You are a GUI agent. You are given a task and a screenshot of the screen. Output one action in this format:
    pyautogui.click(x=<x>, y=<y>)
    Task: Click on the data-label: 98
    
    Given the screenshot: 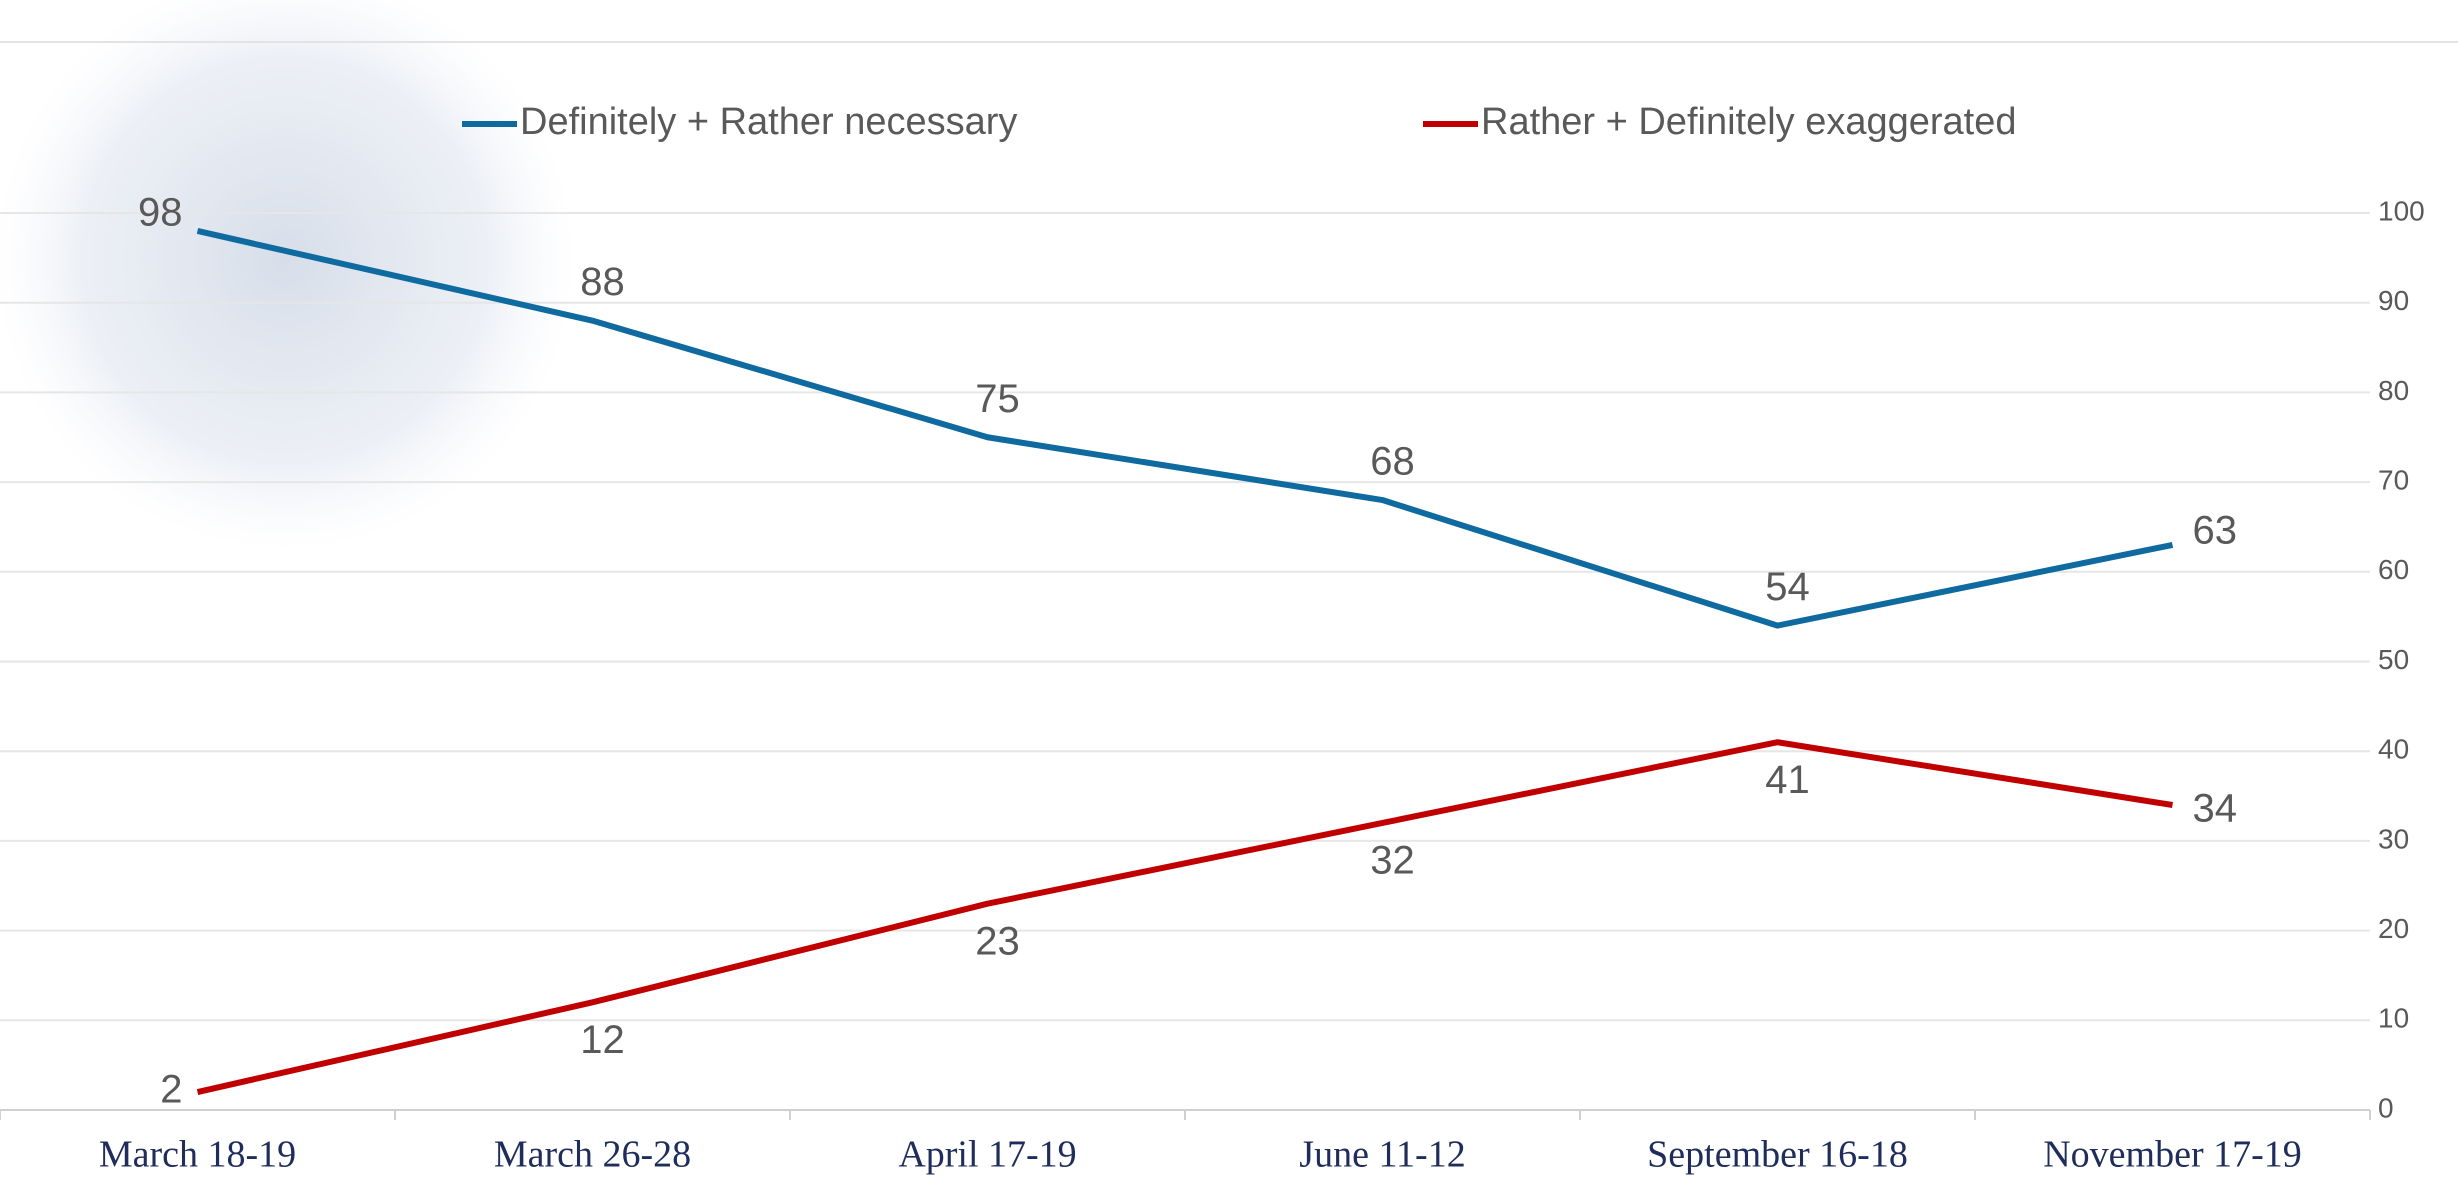 What is the action you would take?
    pyautogui.click(x=160, y=213)
    